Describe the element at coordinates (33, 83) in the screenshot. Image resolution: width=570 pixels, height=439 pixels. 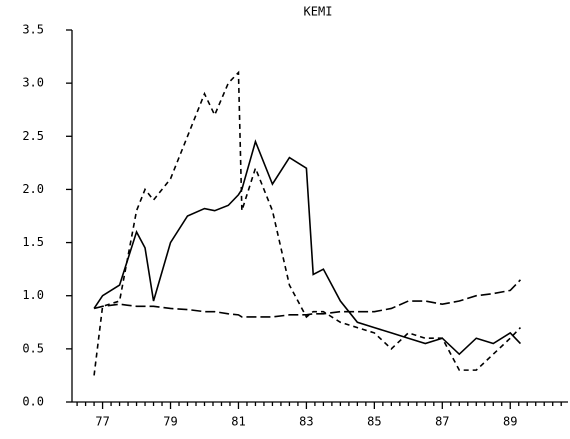
I see `y-tick-label: 3.0` at that location.